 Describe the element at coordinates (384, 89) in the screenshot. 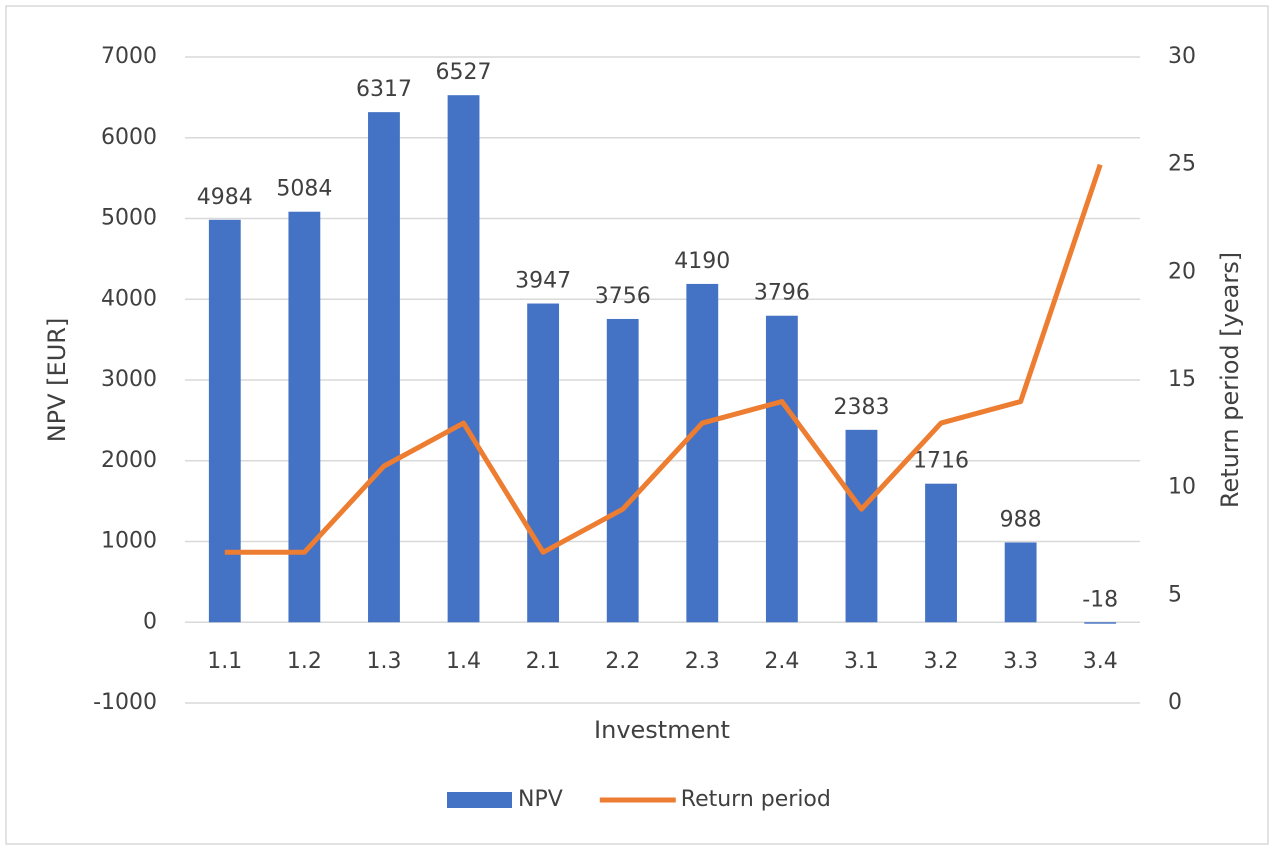

I see `data-label: 6317` at that location.